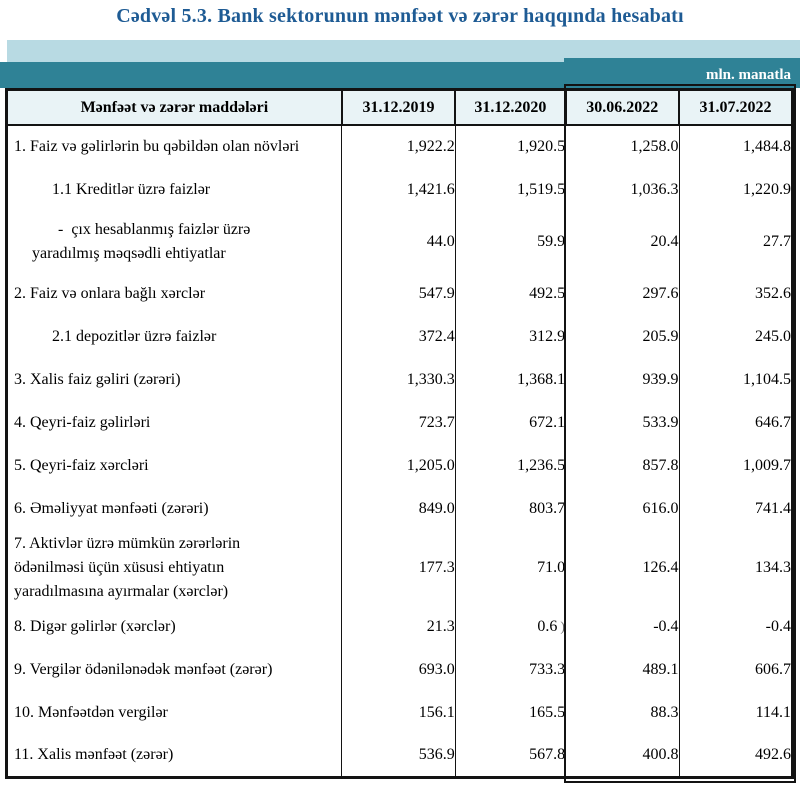  What do you see at coordinates (736, 422) in the screenshot?
I see `cell-value: 646.7` at bounding box center [736, 422].